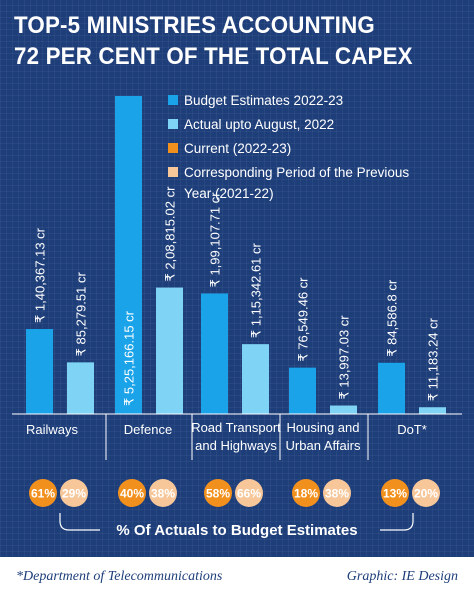 The image size is (474, 600). Describe the element at coordinates (397, 522) in the screenshot. I see `bracket-right` at that location.